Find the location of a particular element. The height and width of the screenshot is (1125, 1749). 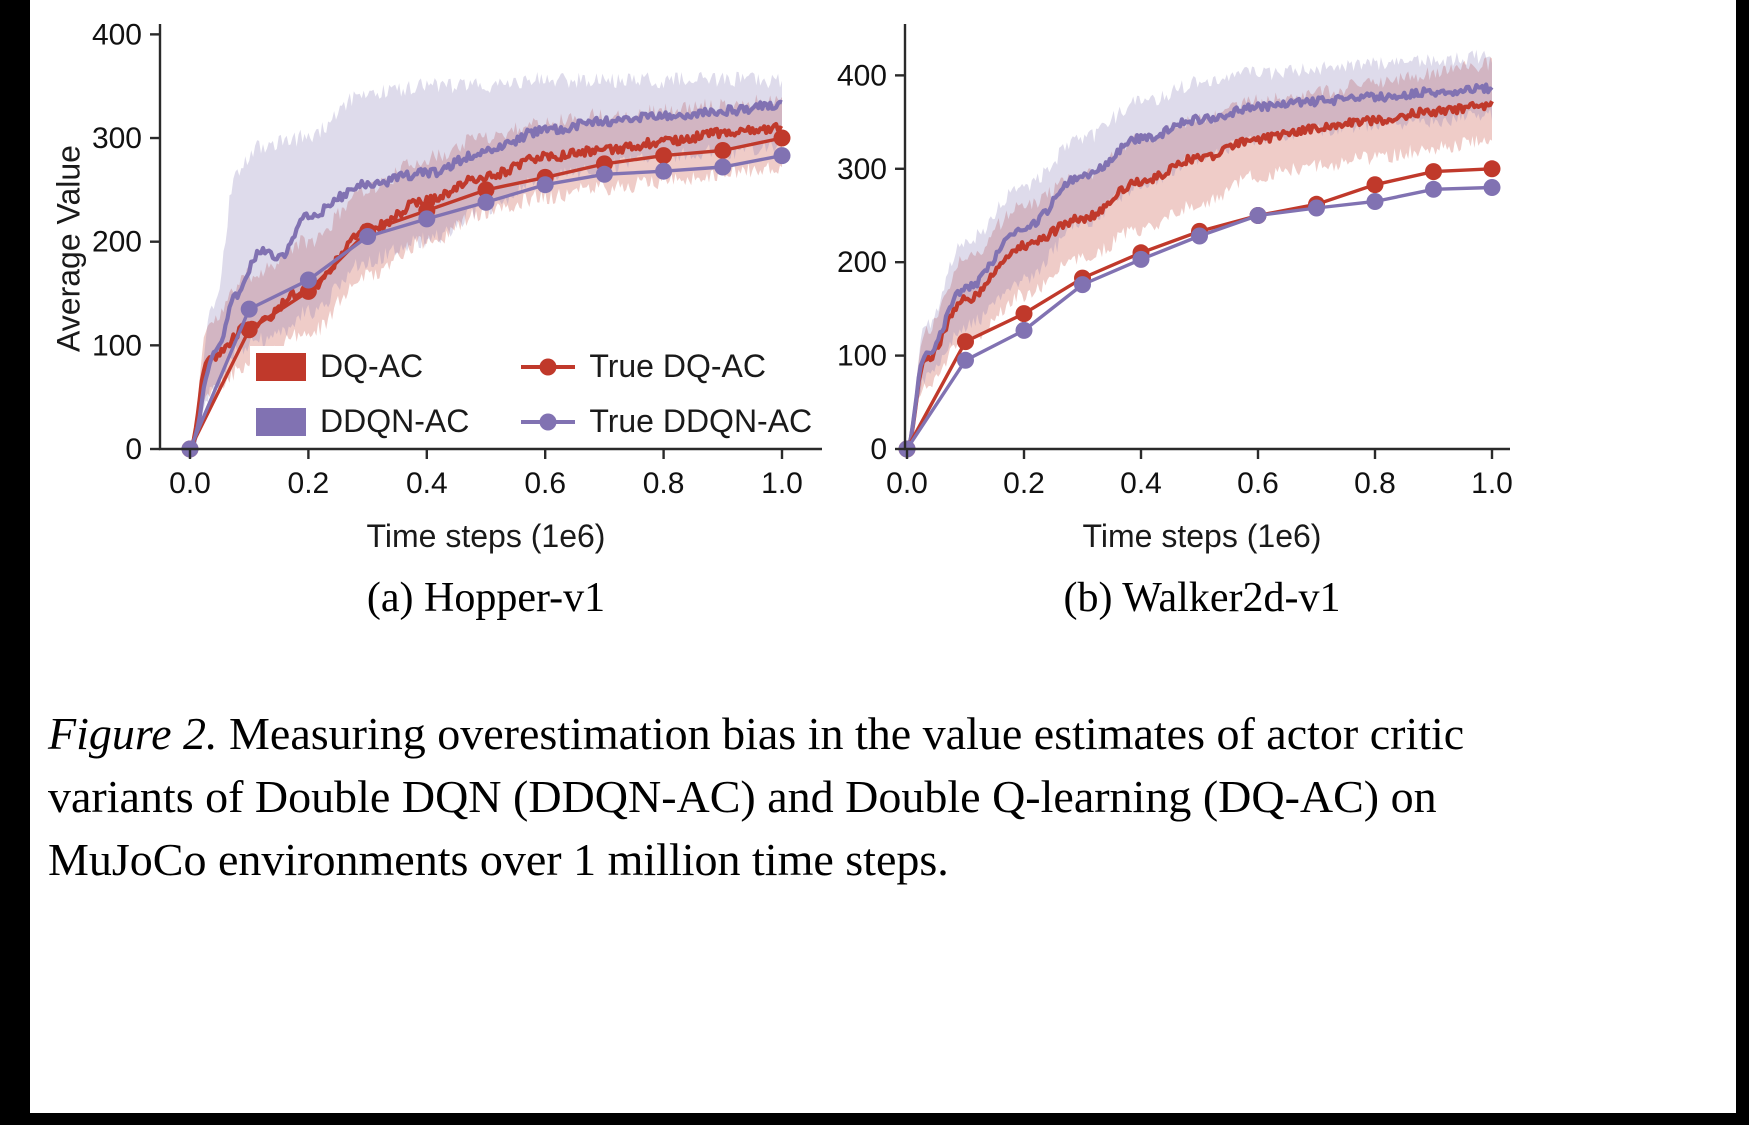

letterbox-left is located at coordinates (15, 562).